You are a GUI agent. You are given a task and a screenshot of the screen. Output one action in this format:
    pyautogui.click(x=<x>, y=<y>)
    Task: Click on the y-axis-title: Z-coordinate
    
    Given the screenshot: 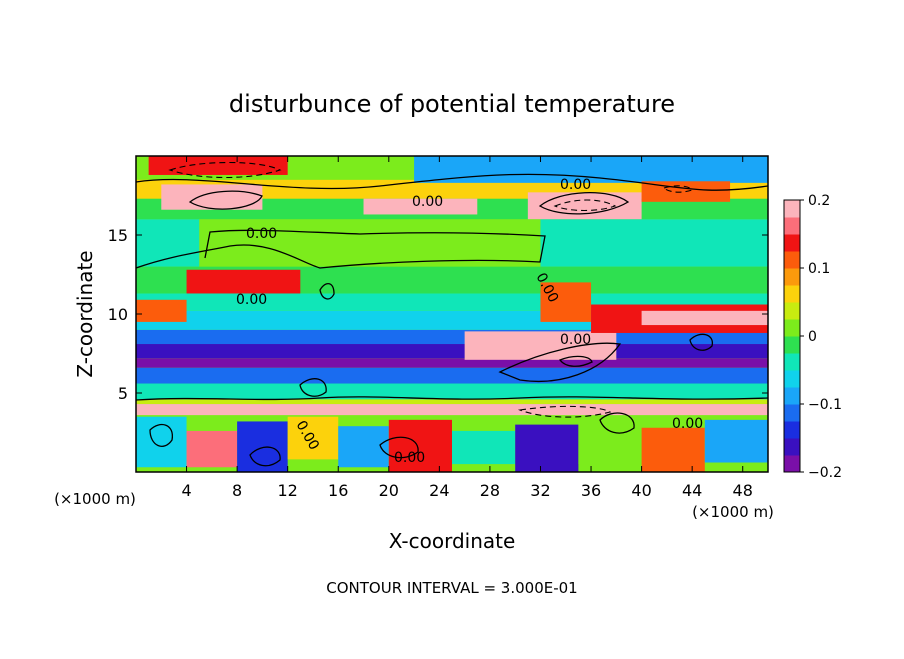 What is the action you would take?
    pyautogui.click(x=85, y=313)
    